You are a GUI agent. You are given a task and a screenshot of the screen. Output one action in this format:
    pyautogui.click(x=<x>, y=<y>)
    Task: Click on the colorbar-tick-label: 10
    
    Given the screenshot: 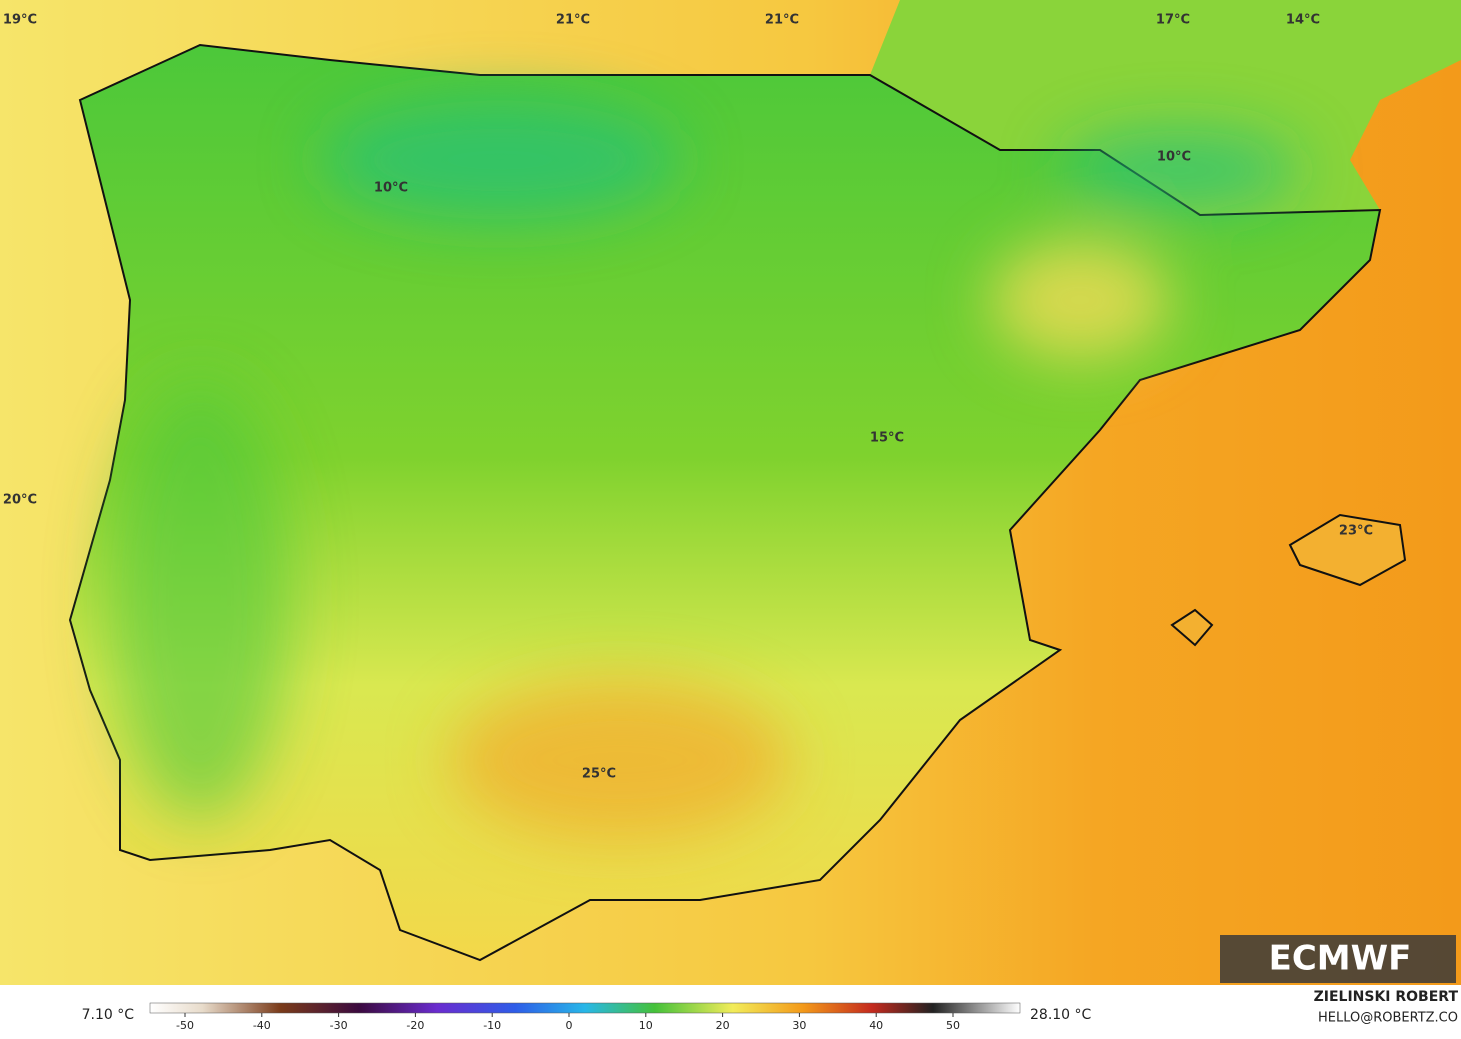 What is the action you would take?
    pyautogui.click(x=646, y=1025)
    